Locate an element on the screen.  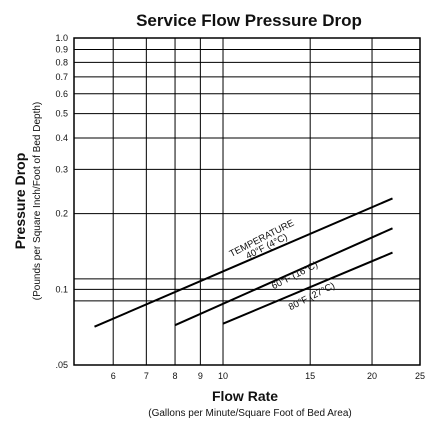
y-tick-label: .05 is located at coordinates (61, 365).